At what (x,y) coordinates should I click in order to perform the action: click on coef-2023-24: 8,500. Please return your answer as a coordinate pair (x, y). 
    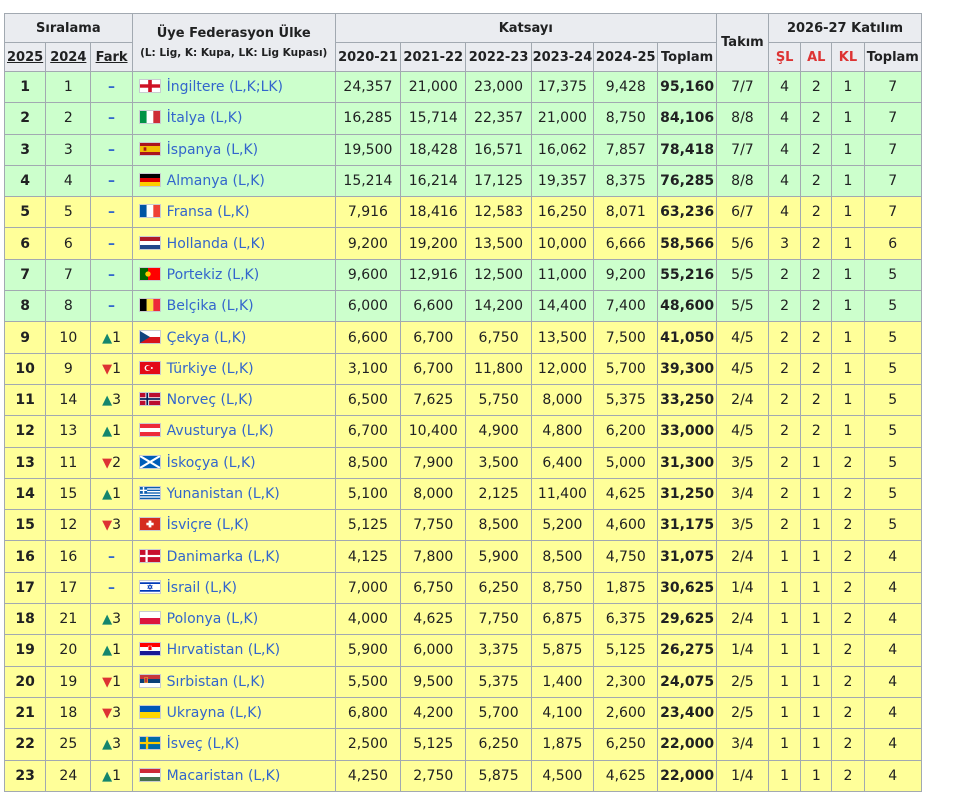
    Looking at the image, I should click on (562, 556).